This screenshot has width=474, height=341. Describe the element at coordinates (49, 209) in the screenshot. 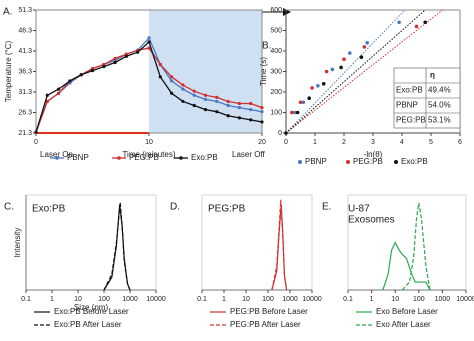

I see `annotation: Exo:PB` at that location.